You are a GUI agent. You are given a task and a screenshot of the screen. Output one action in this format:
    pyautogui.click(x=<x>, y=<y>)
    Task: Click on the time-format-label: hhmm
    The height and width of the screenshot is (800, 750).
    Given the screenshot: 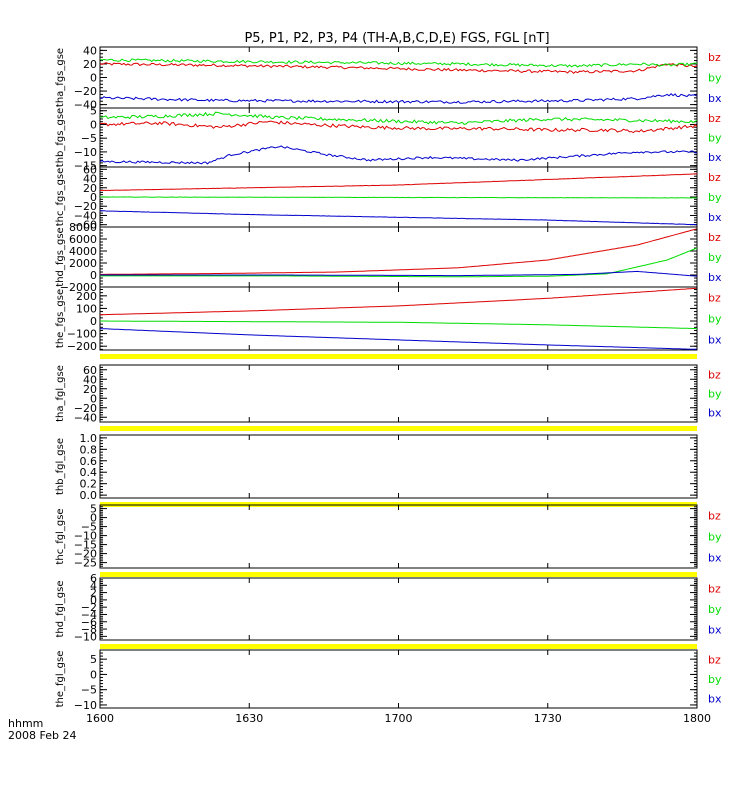 What is the action you would take?
    pyautogui.click(x=25, y=723)
    